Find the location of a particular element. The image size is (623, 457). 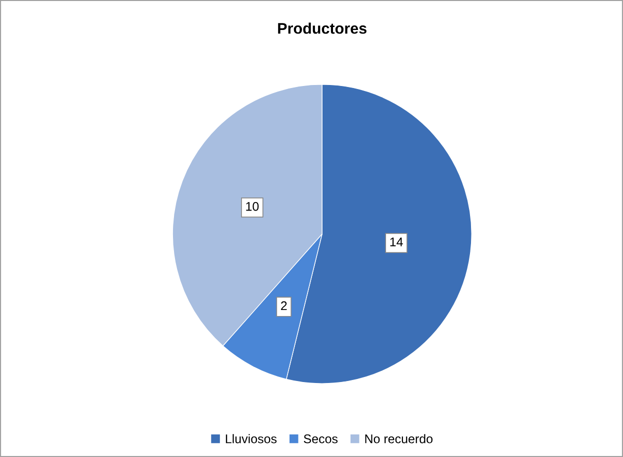

chart-title: Productores is located at coordinates (322, 28).